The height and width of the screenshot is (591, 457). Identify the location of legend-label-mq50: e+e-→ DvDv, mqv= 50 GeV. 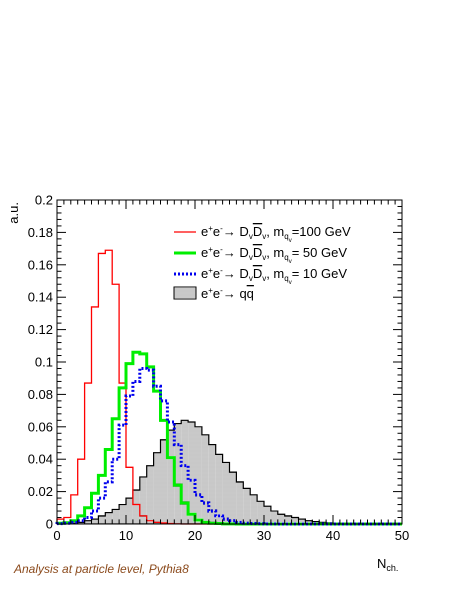
(274, 255).